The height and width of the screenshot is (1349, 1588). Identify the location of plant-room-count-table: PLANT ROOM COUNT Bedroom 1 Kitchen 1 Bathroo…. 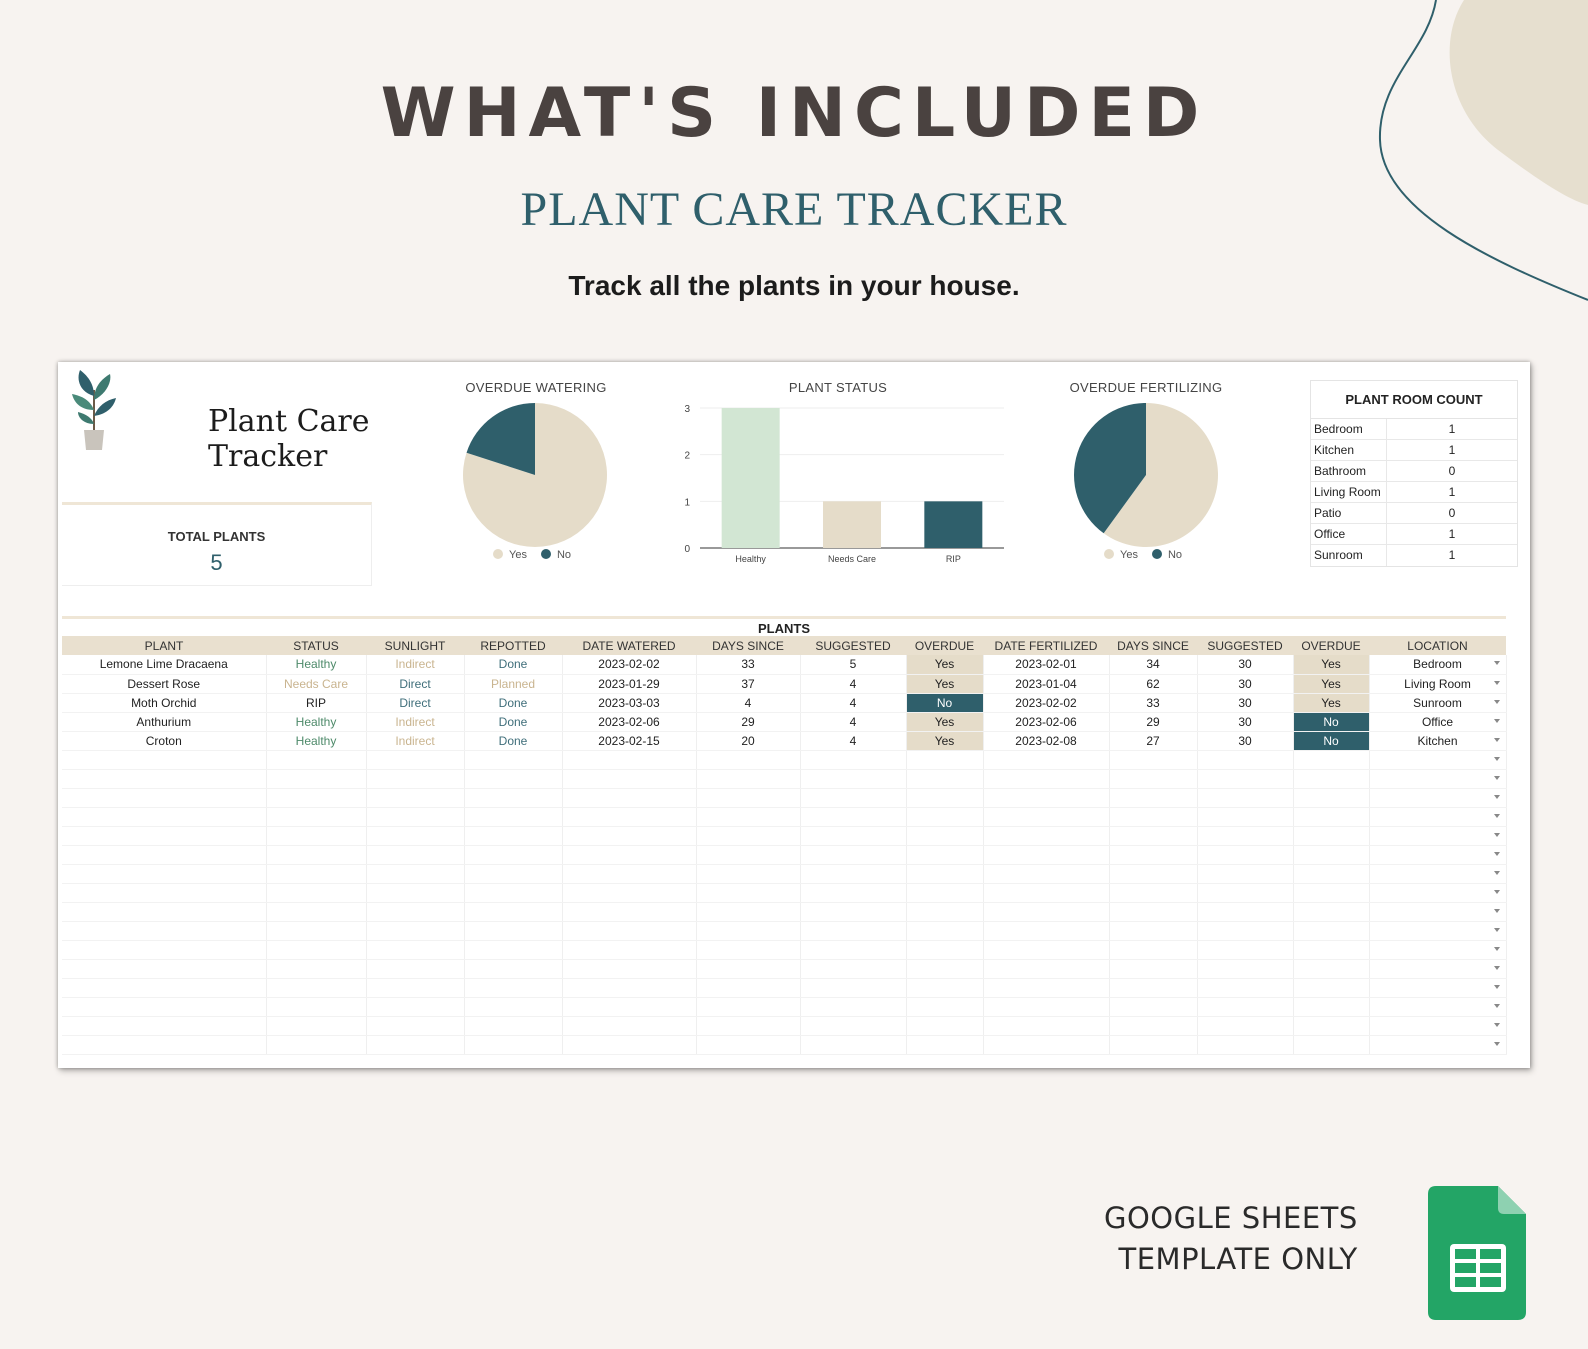
(1414, 473).